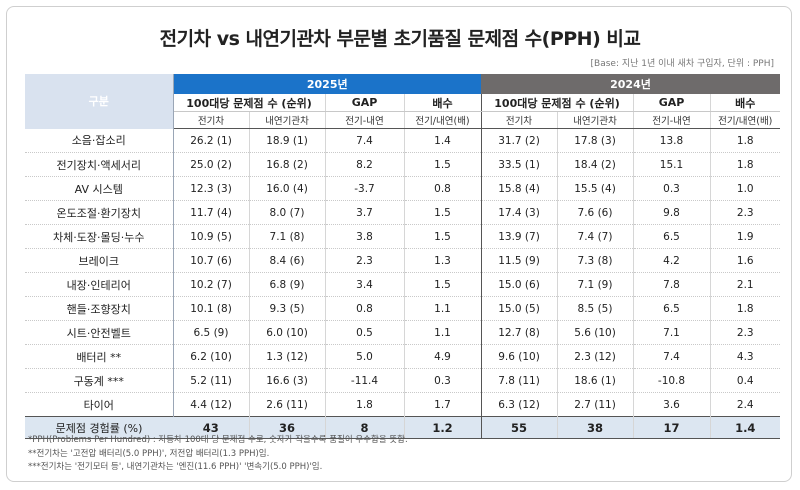  What do you see at coordinates (364, 212) in the screenshot?
I see `table-cell: 3.7` at bounding box center [364, 212].